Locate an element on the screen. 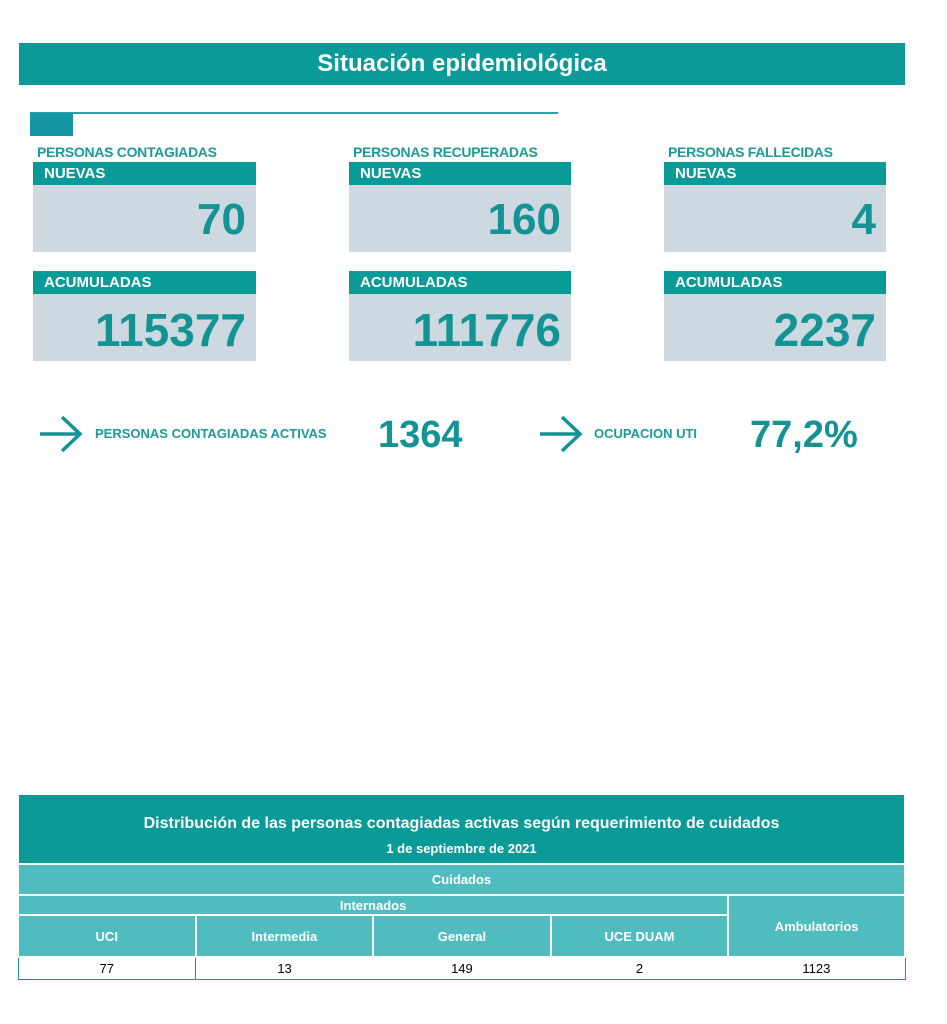 This screenshot has height=1024, width=947. table-cell: 149 is located at coordinates (462, 968).